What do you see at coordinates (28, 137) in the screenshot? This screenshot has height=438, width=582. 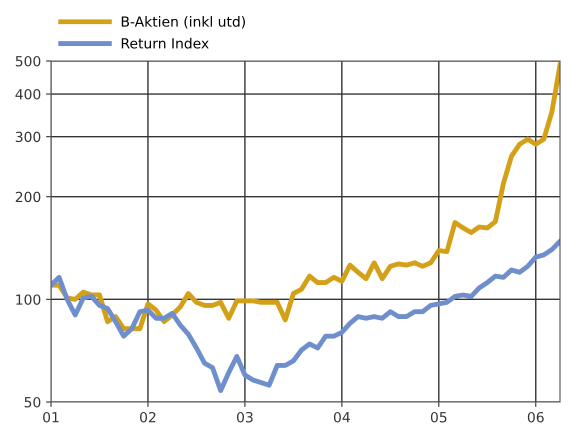 I see `y-tick-label: 300` at bounding box center [28, 137].